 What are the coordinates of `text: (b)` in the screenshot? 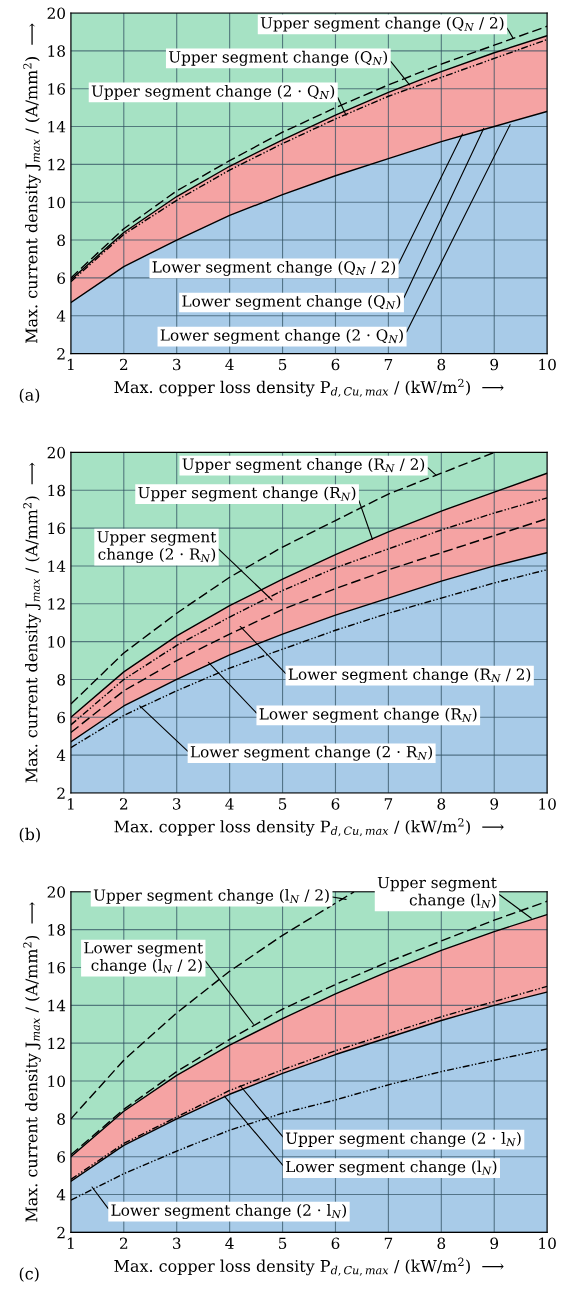 It's located at (29, 835).